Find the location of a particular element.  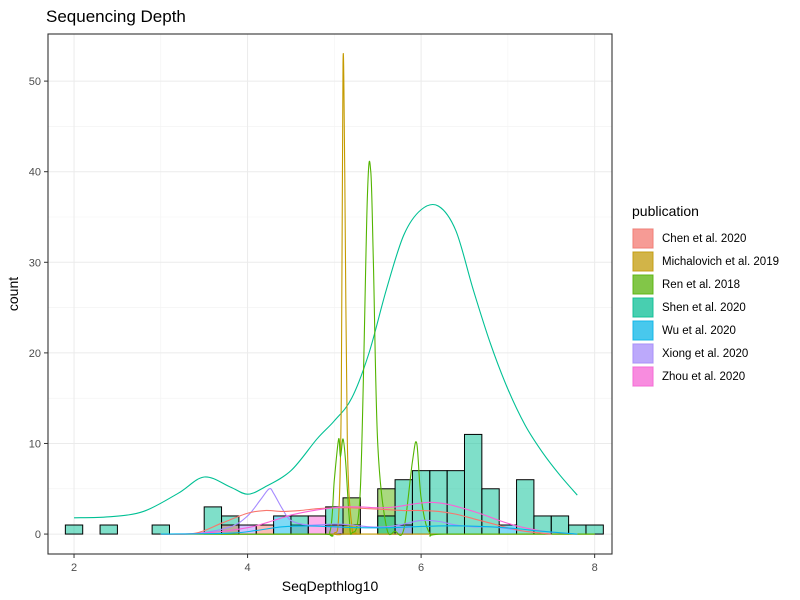

x-axis: 2 4 6 8 is located at coordinates (334, 564).